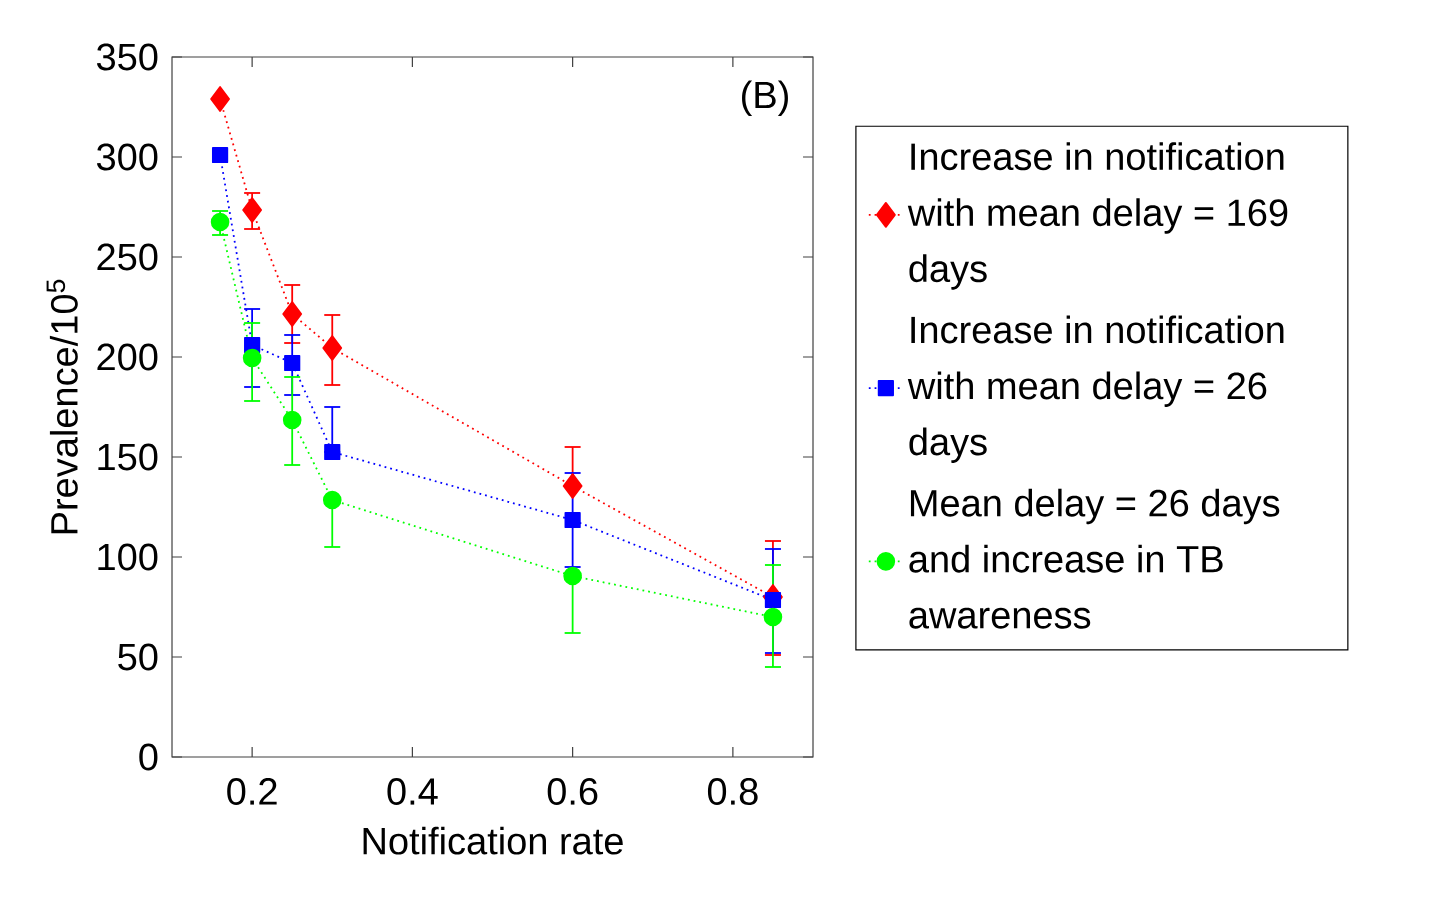 Image resolution: width=1443 pixels, height=900 pixels. What do you see at coordinates (62, 406) in the screenshot?
I see `y-axis-title: Prevalence/10$^{5}$` at bounding box center [62, 406].